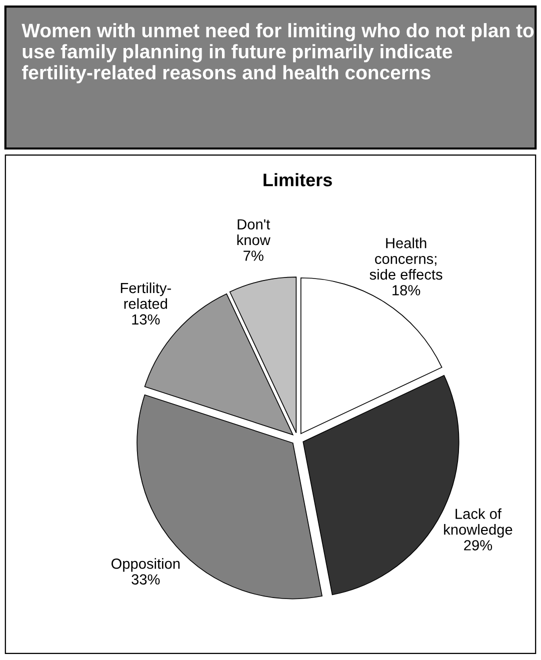  Describe the element at coordinates (145, 295) in the screenshot. I see `slice-label: Fertility- related` at that location.